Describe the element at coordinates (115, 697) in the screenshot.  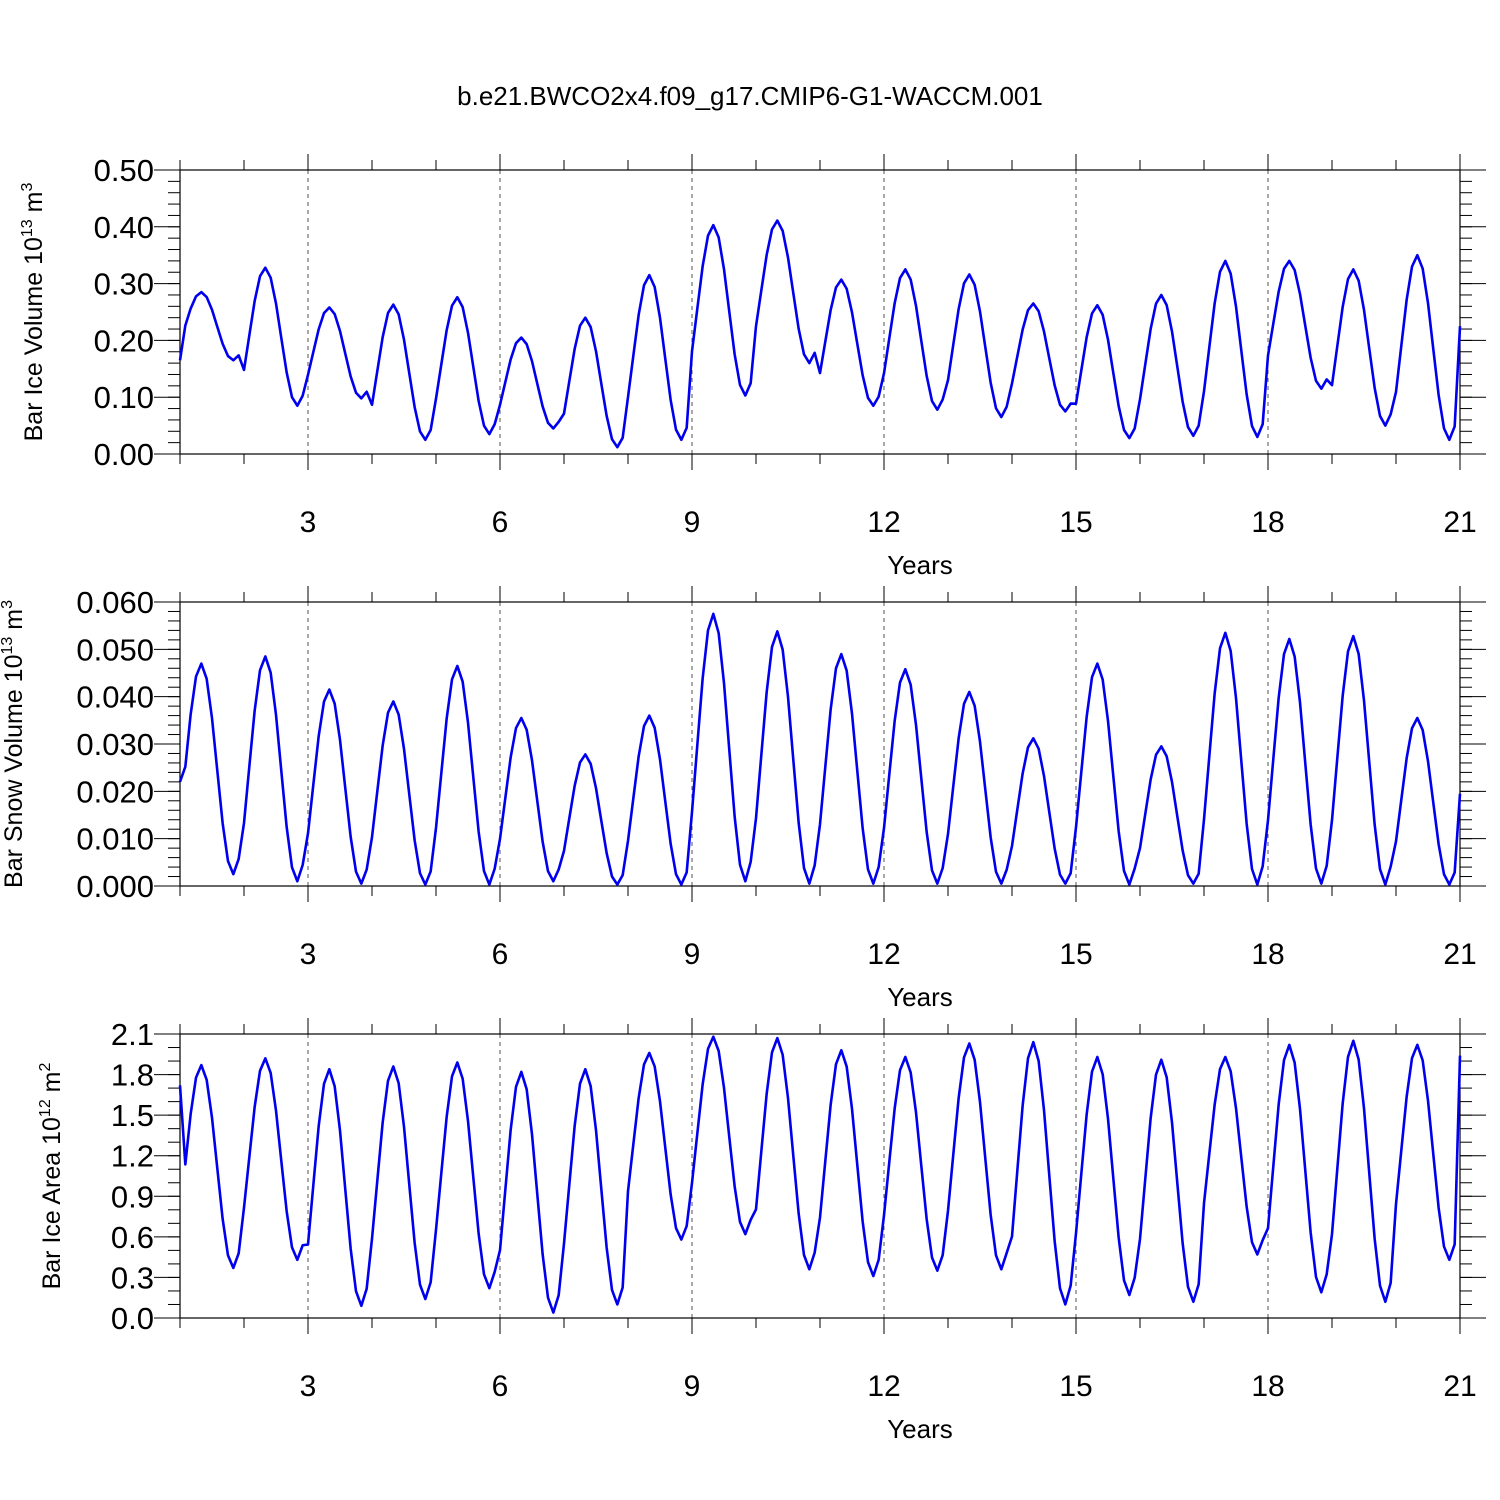
I see `y-tick-label: 0.040` at that location.